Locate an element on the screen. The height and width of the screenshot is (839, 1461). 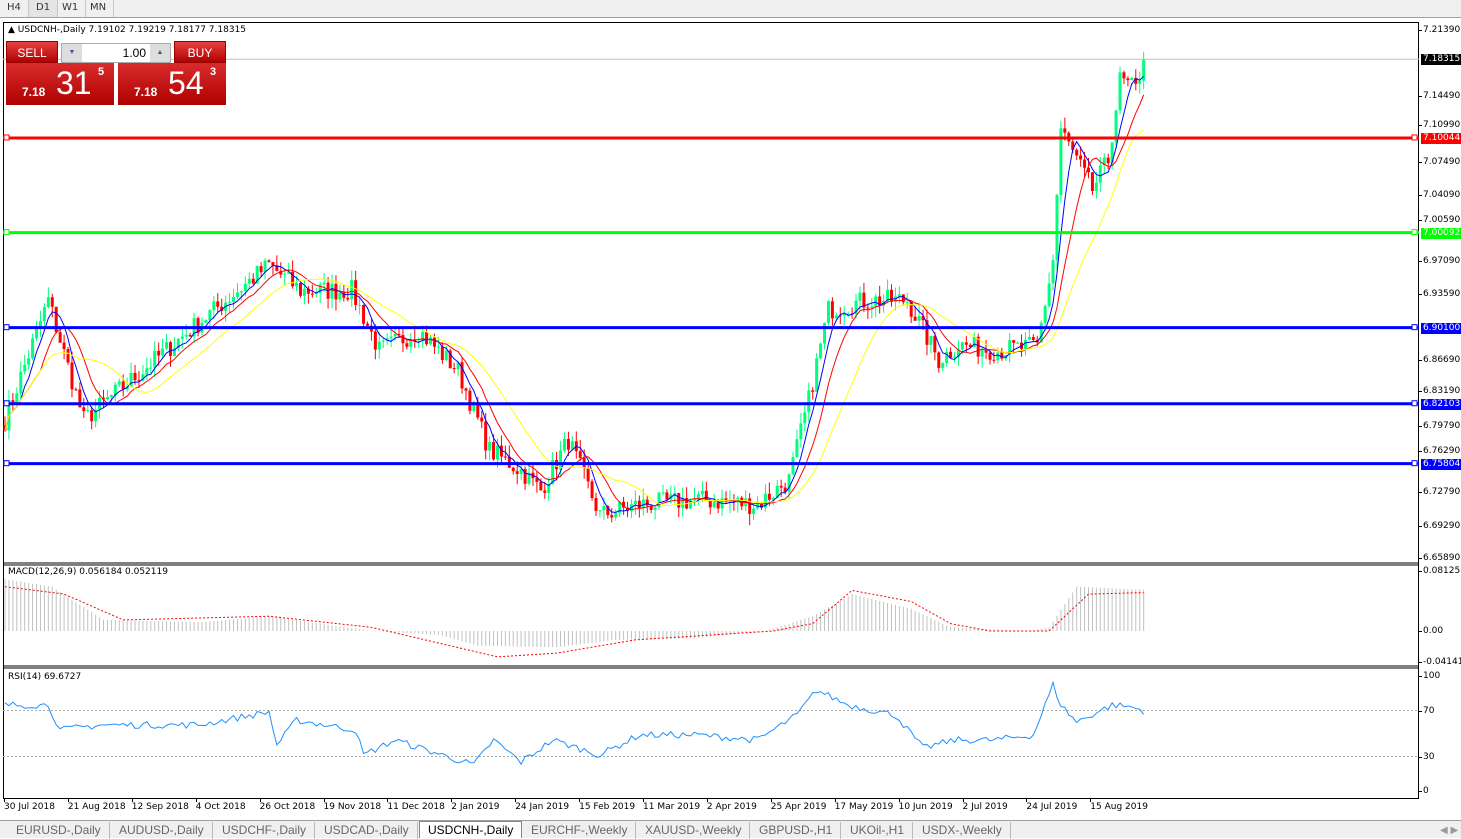
chart-tab: UKOil-,H1 is located at coordinates (878, 830).